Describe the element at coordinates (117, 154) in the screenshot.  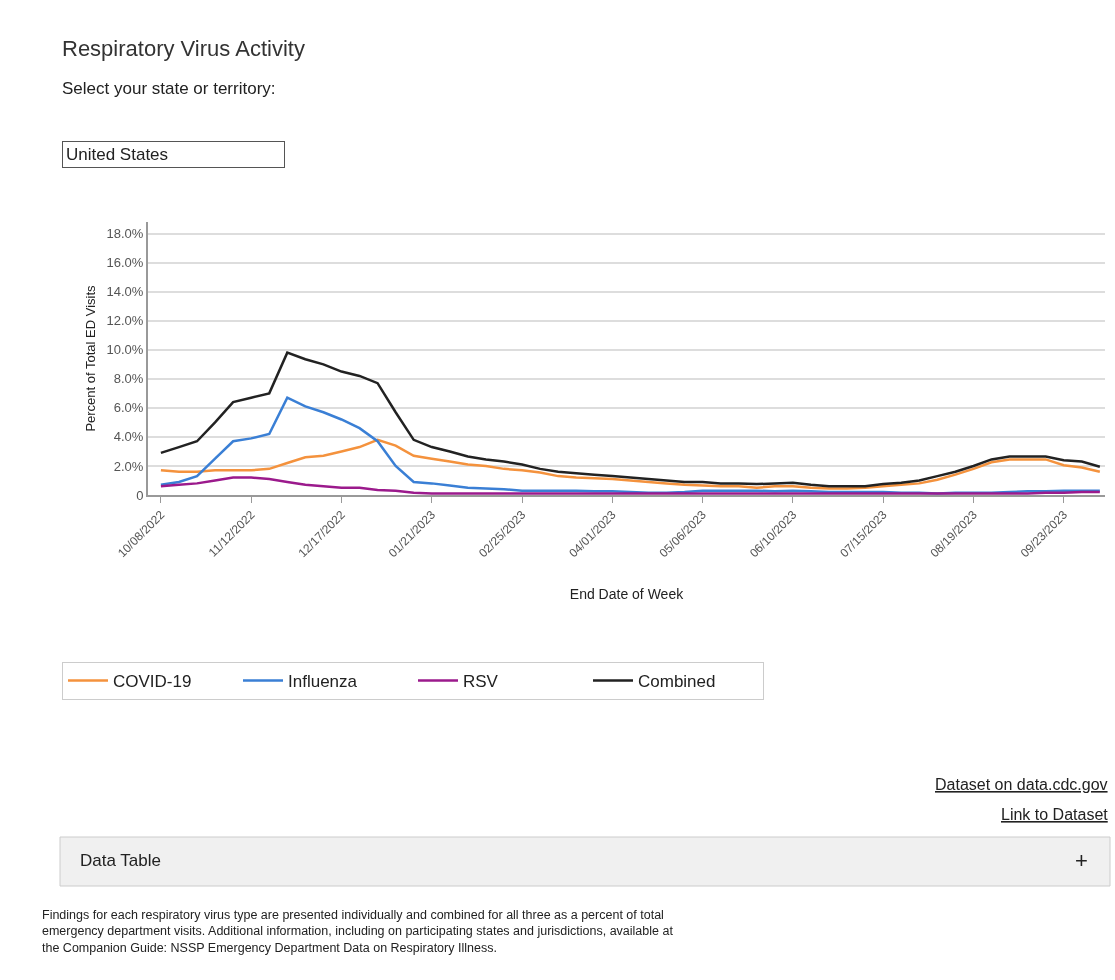
I see `text: United States` at that location.